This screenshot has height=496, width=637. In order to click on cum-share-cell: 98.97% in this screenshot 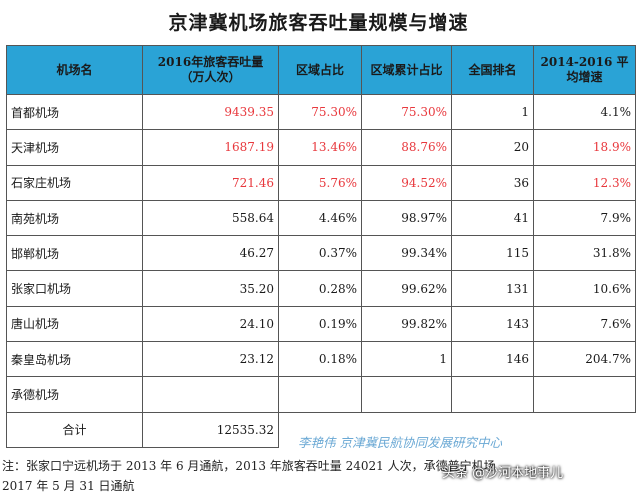, I will do `click(406, 218)`.